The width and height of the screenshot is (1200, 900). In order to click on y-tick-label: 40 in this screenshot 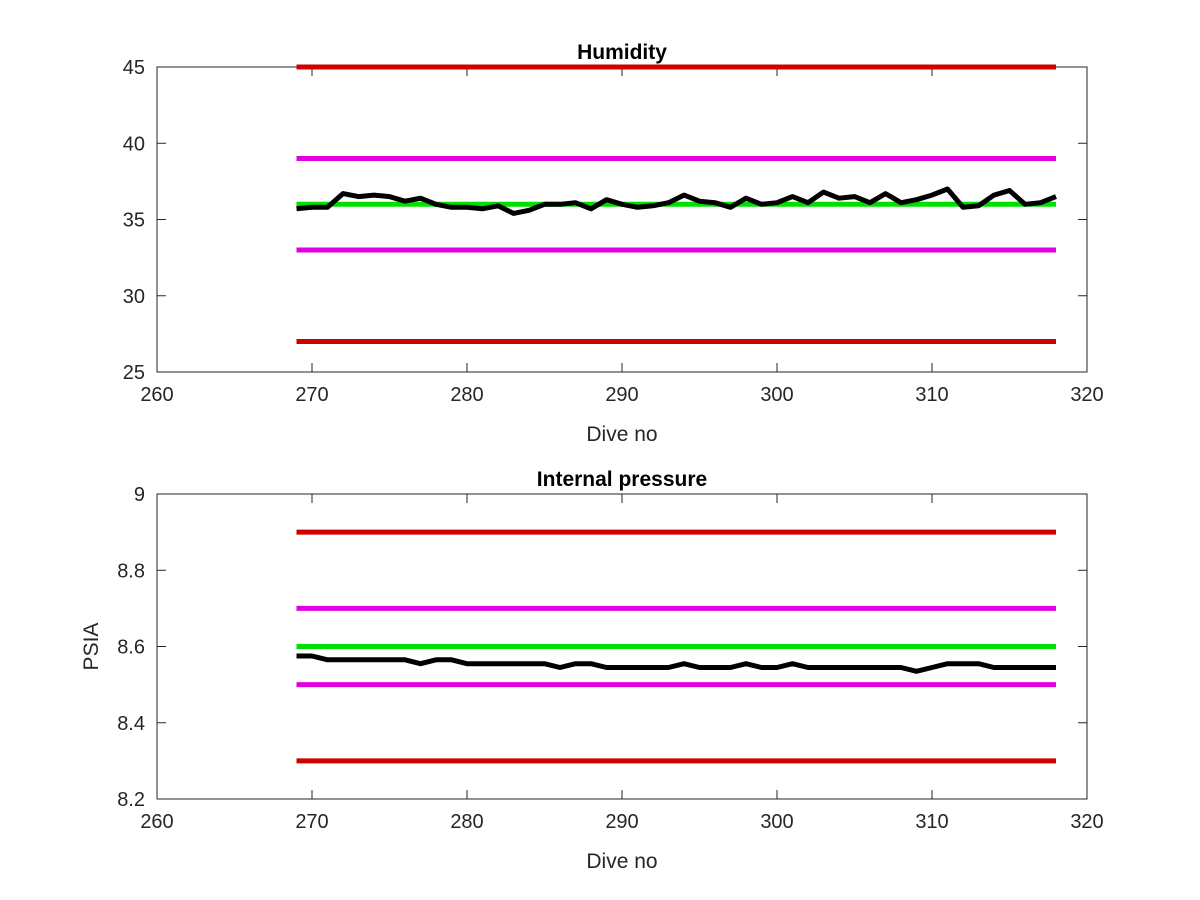, I will do `click(134, 144)`.